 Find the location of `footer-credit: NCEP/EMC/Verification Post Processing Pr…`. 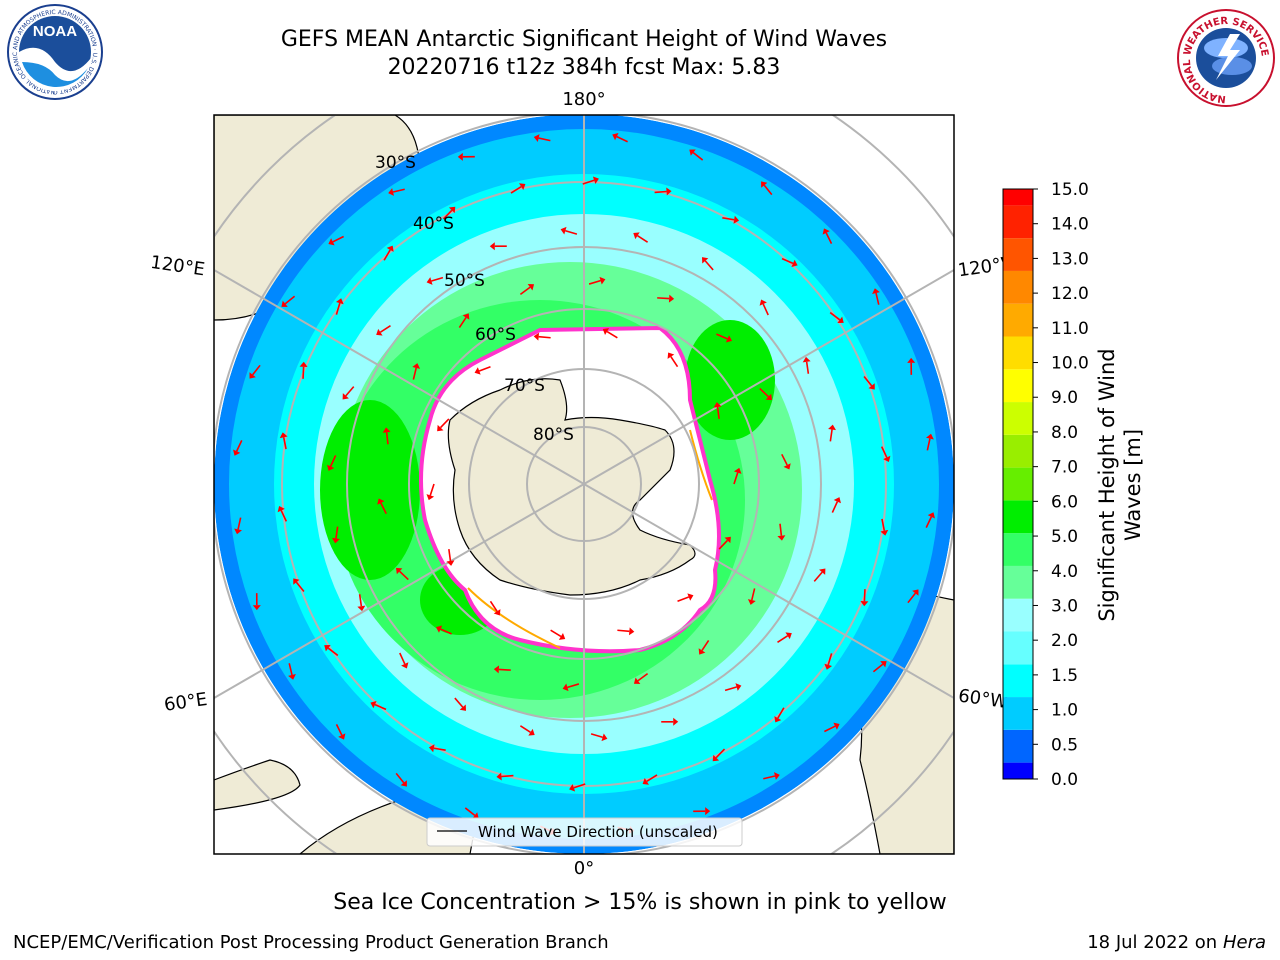

footer-credit: NCEP/EMC/Verification Post Processing Pr… is located at coordinates (311, 942).